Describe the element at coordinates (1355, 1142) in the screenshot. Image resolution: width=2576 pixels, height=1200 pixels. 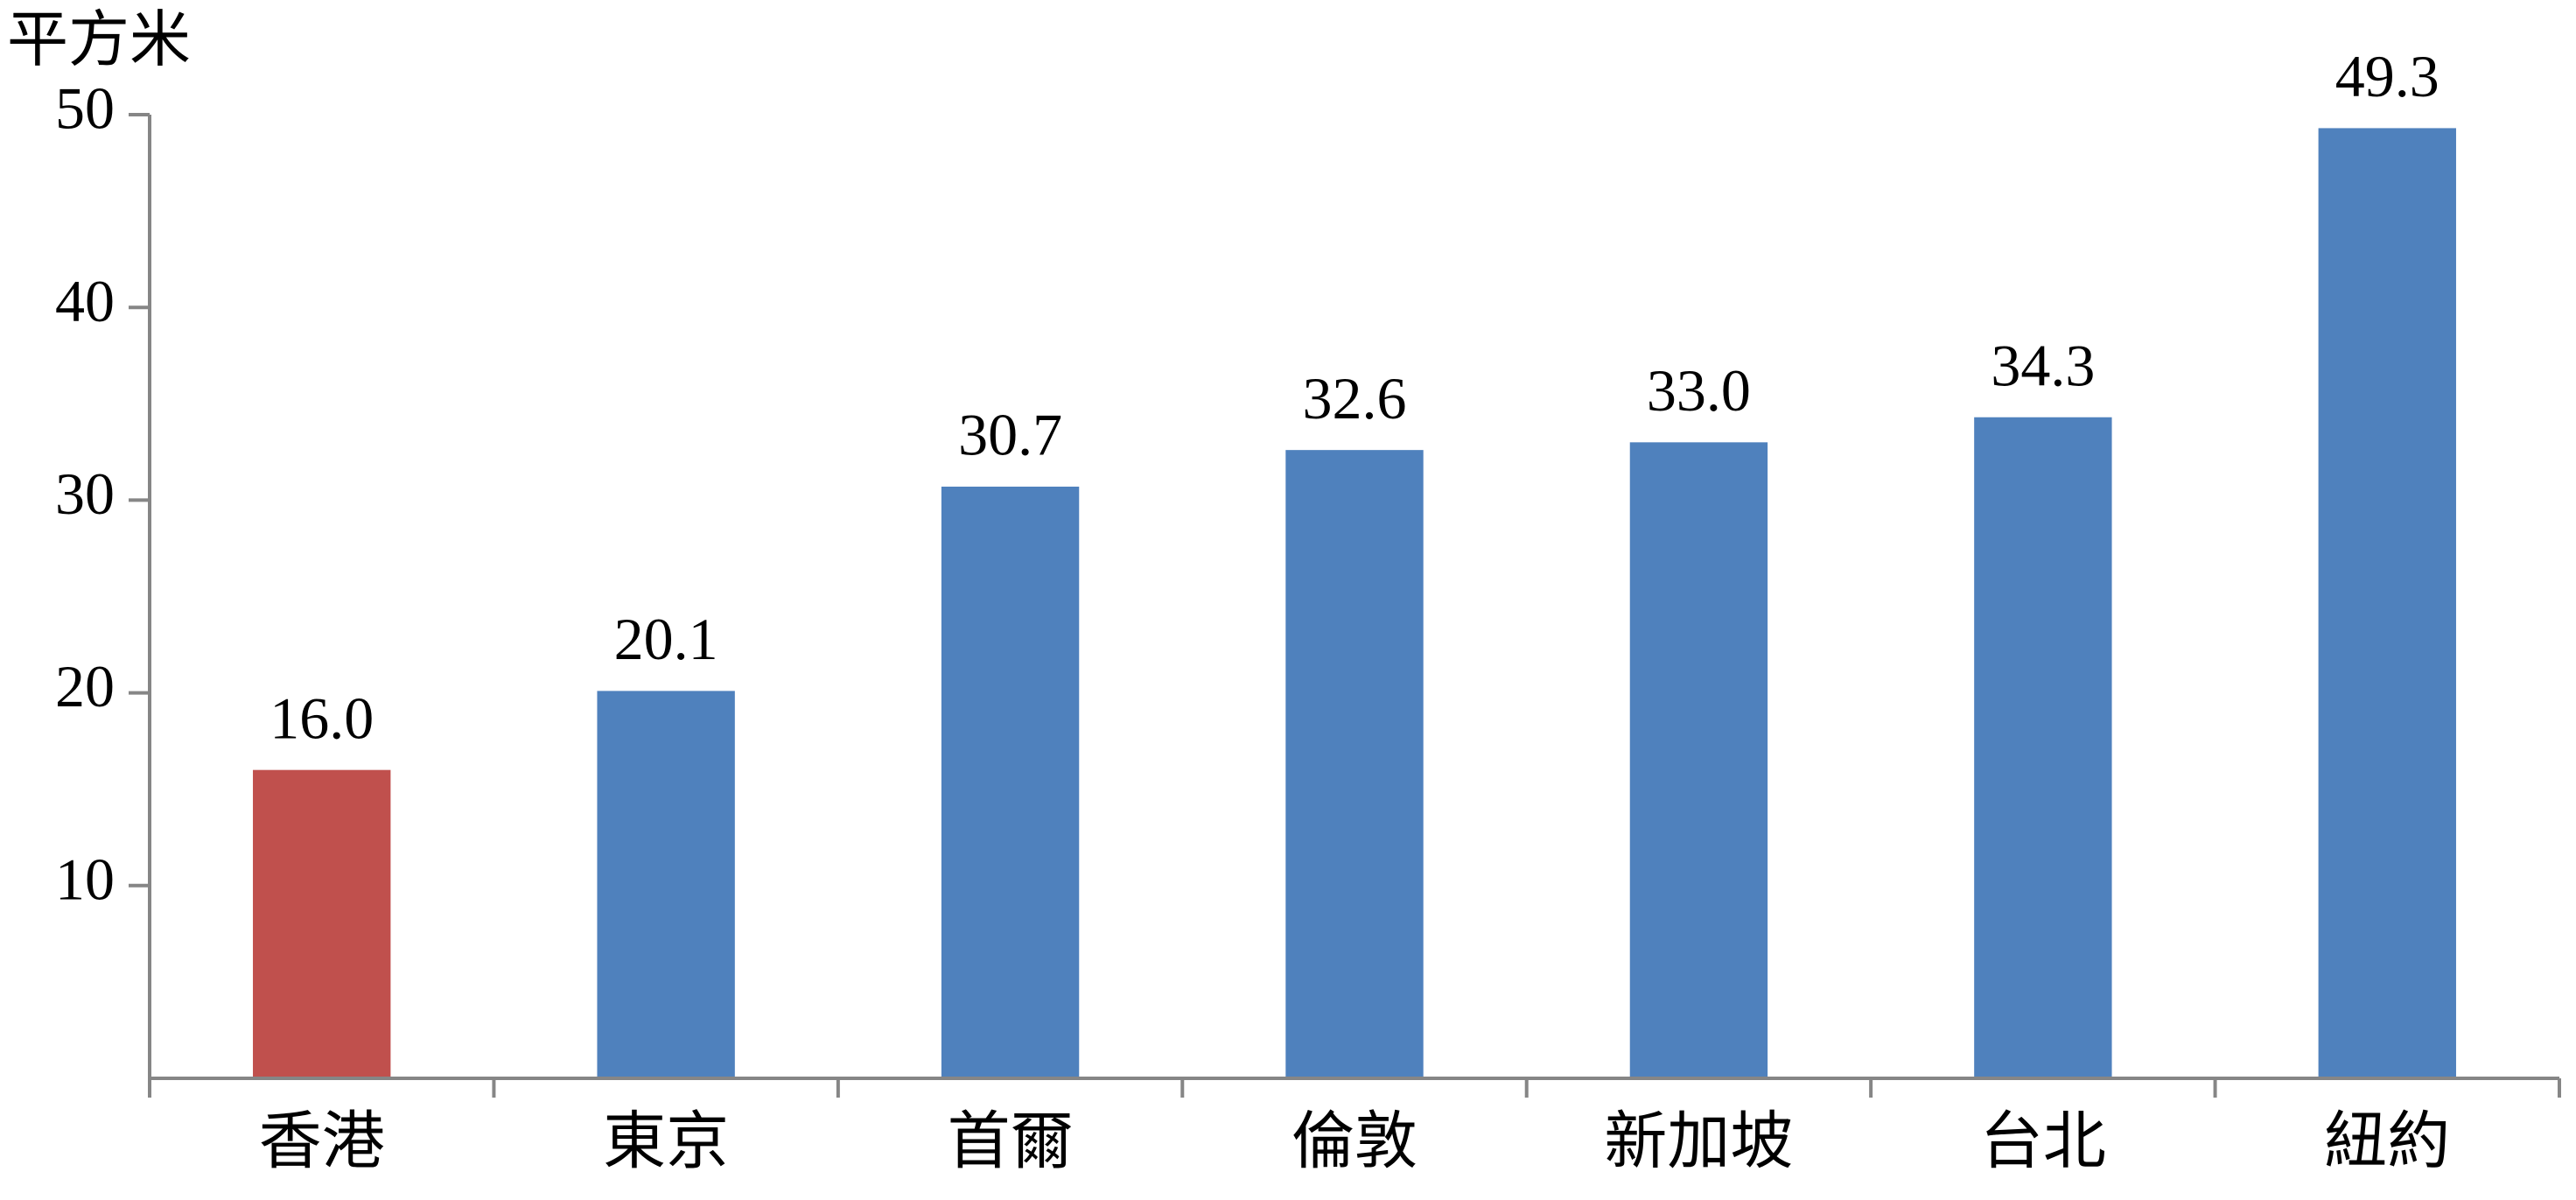
I see `x-tick-label: 倫敦` at that location.